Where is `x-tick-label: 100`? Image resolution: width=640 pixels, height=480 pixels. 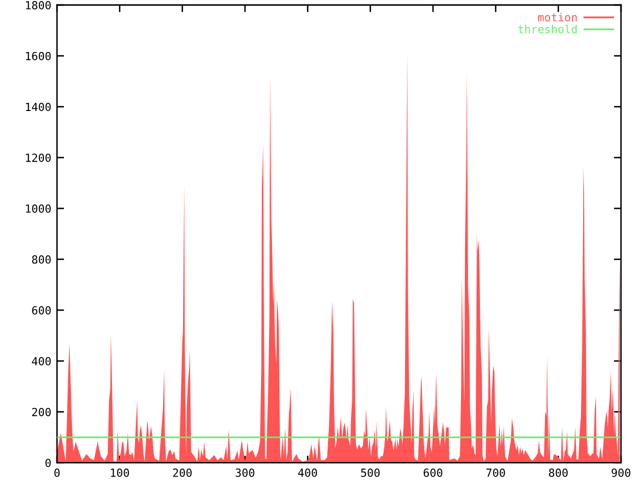 x-tick-label: 100 is located at coordinates (119, 472).